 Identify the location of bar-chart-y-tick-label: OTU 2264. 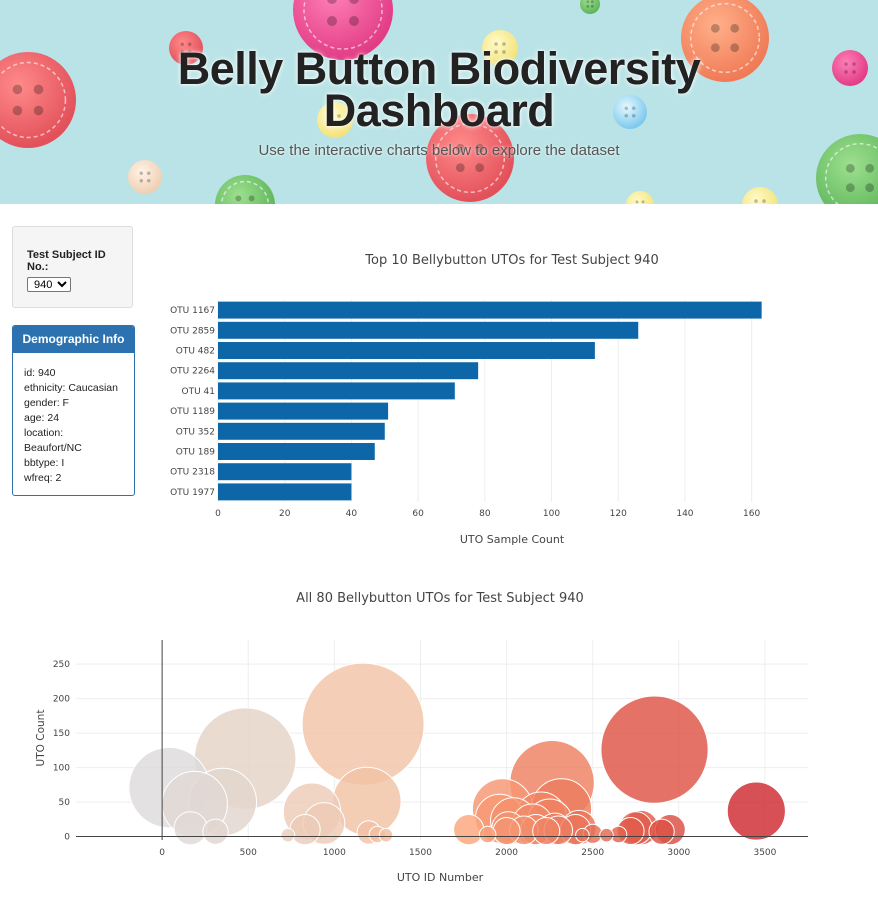
(192, 372).